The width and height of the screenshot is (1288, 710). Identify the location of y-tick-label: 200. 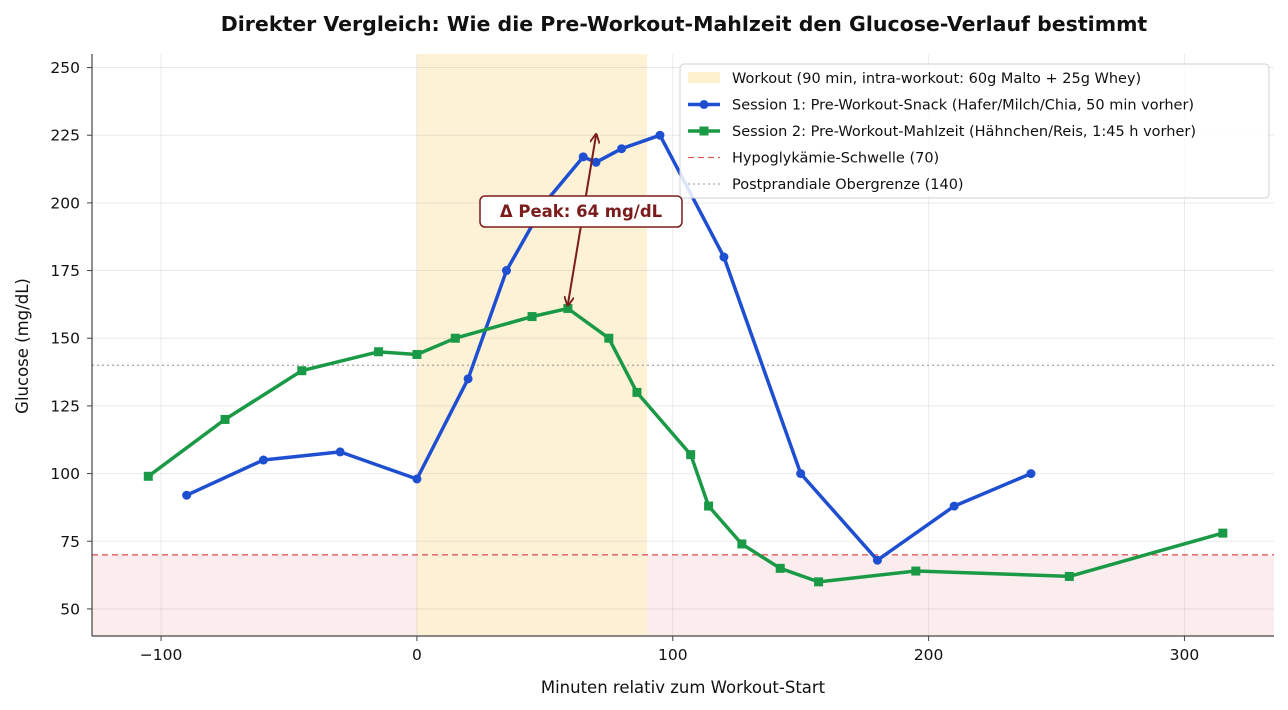
(65, 203).